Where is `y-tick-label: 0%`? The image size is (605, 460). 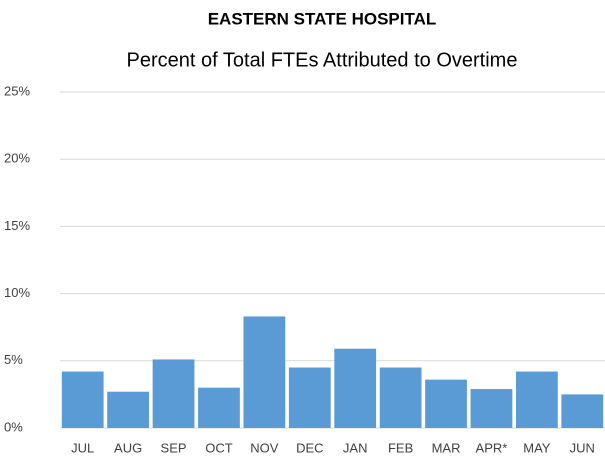 y-tick-label: 0% is located at coordinates (13, 426).